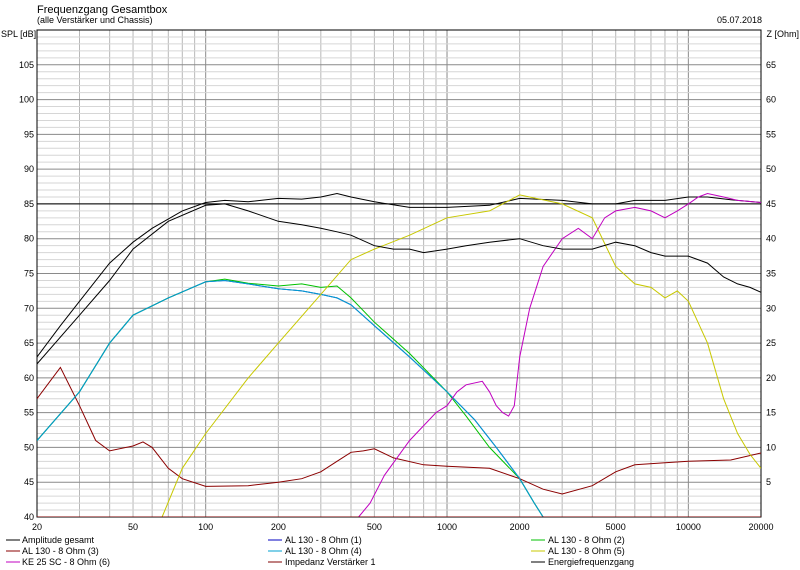  I want to click on y-right-tick-label: 55, so click(771, 134).